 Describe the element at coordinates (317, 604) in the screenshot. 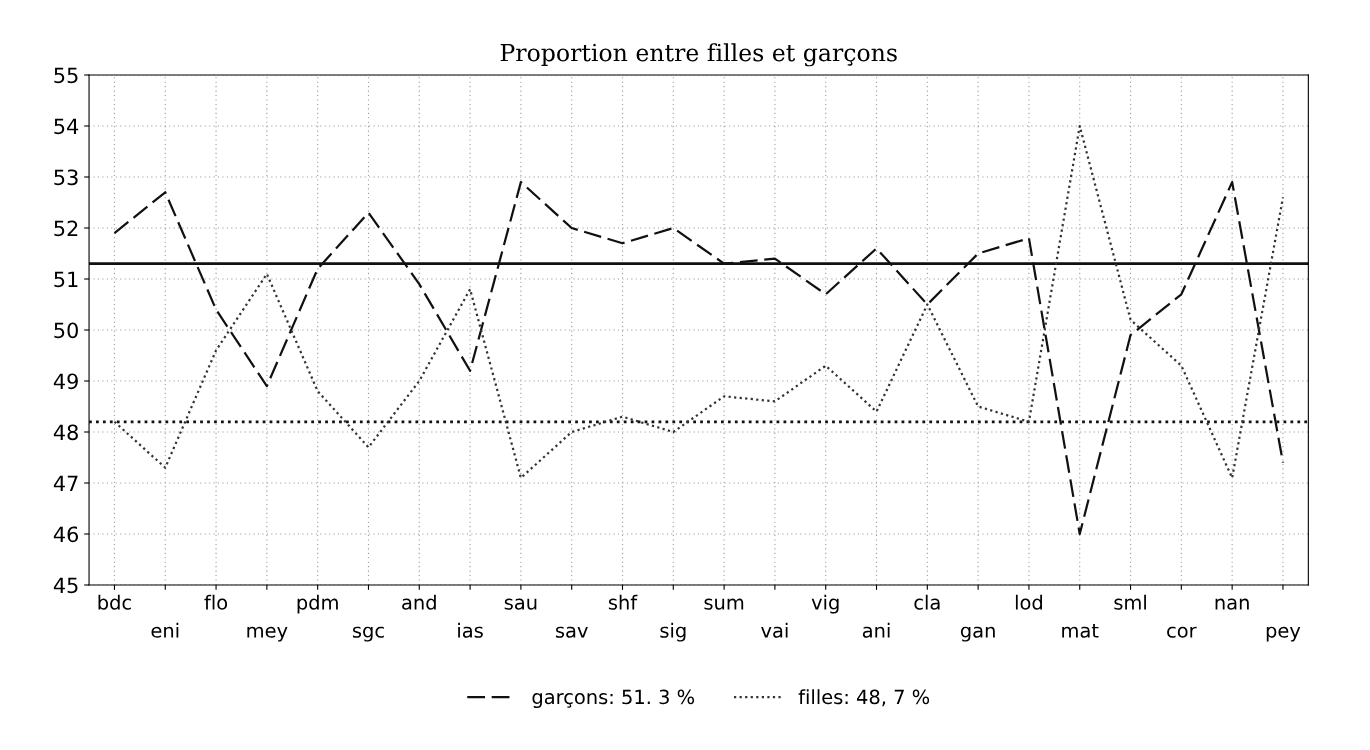

I see `x-tick-label: pdm` at that location.